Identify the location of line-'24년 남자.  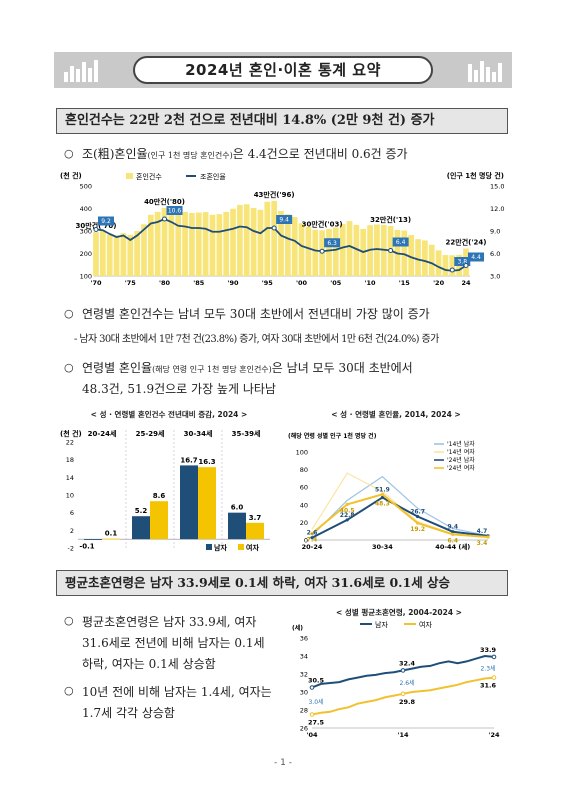
(400, 517).